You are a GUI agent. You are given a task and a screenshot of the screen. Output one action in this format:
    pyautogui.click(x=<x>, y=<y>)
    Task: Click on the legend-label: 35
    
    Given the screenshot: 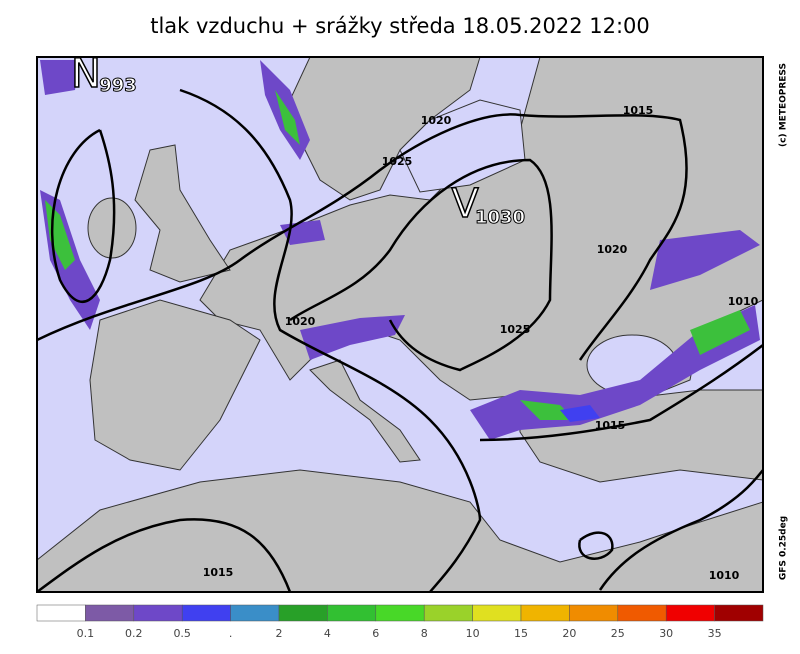 What is the action you would take?
    pyautogui.click(x=715, y=633)
    